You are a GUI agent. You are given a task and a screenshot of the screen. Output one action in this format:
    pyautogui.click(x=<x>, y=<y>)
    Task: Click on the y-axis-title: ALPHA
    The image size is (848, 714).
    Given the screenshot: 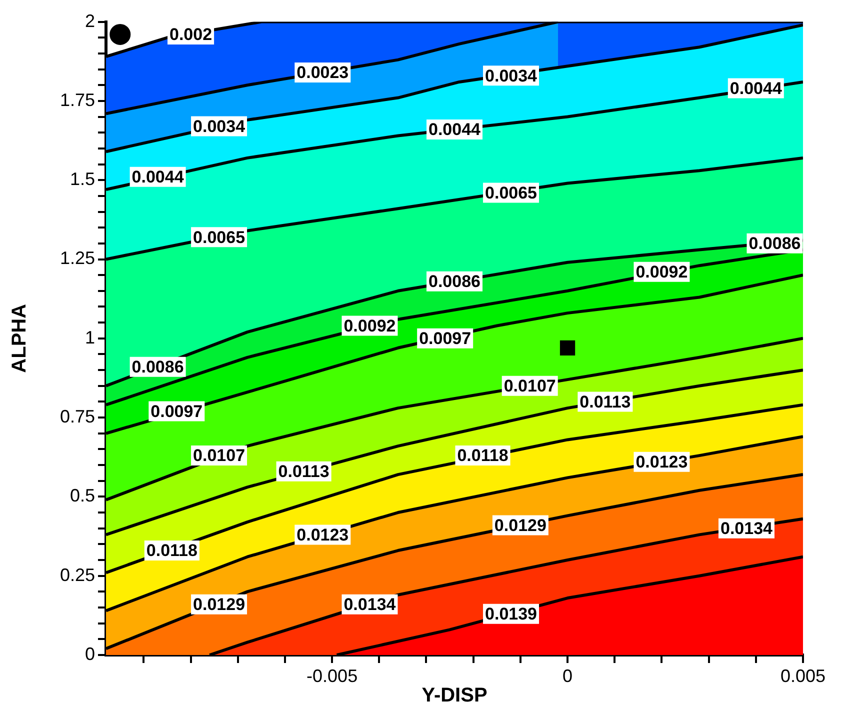 What is the action you would take?
    pyautogui.click(x=19, y=338)
    